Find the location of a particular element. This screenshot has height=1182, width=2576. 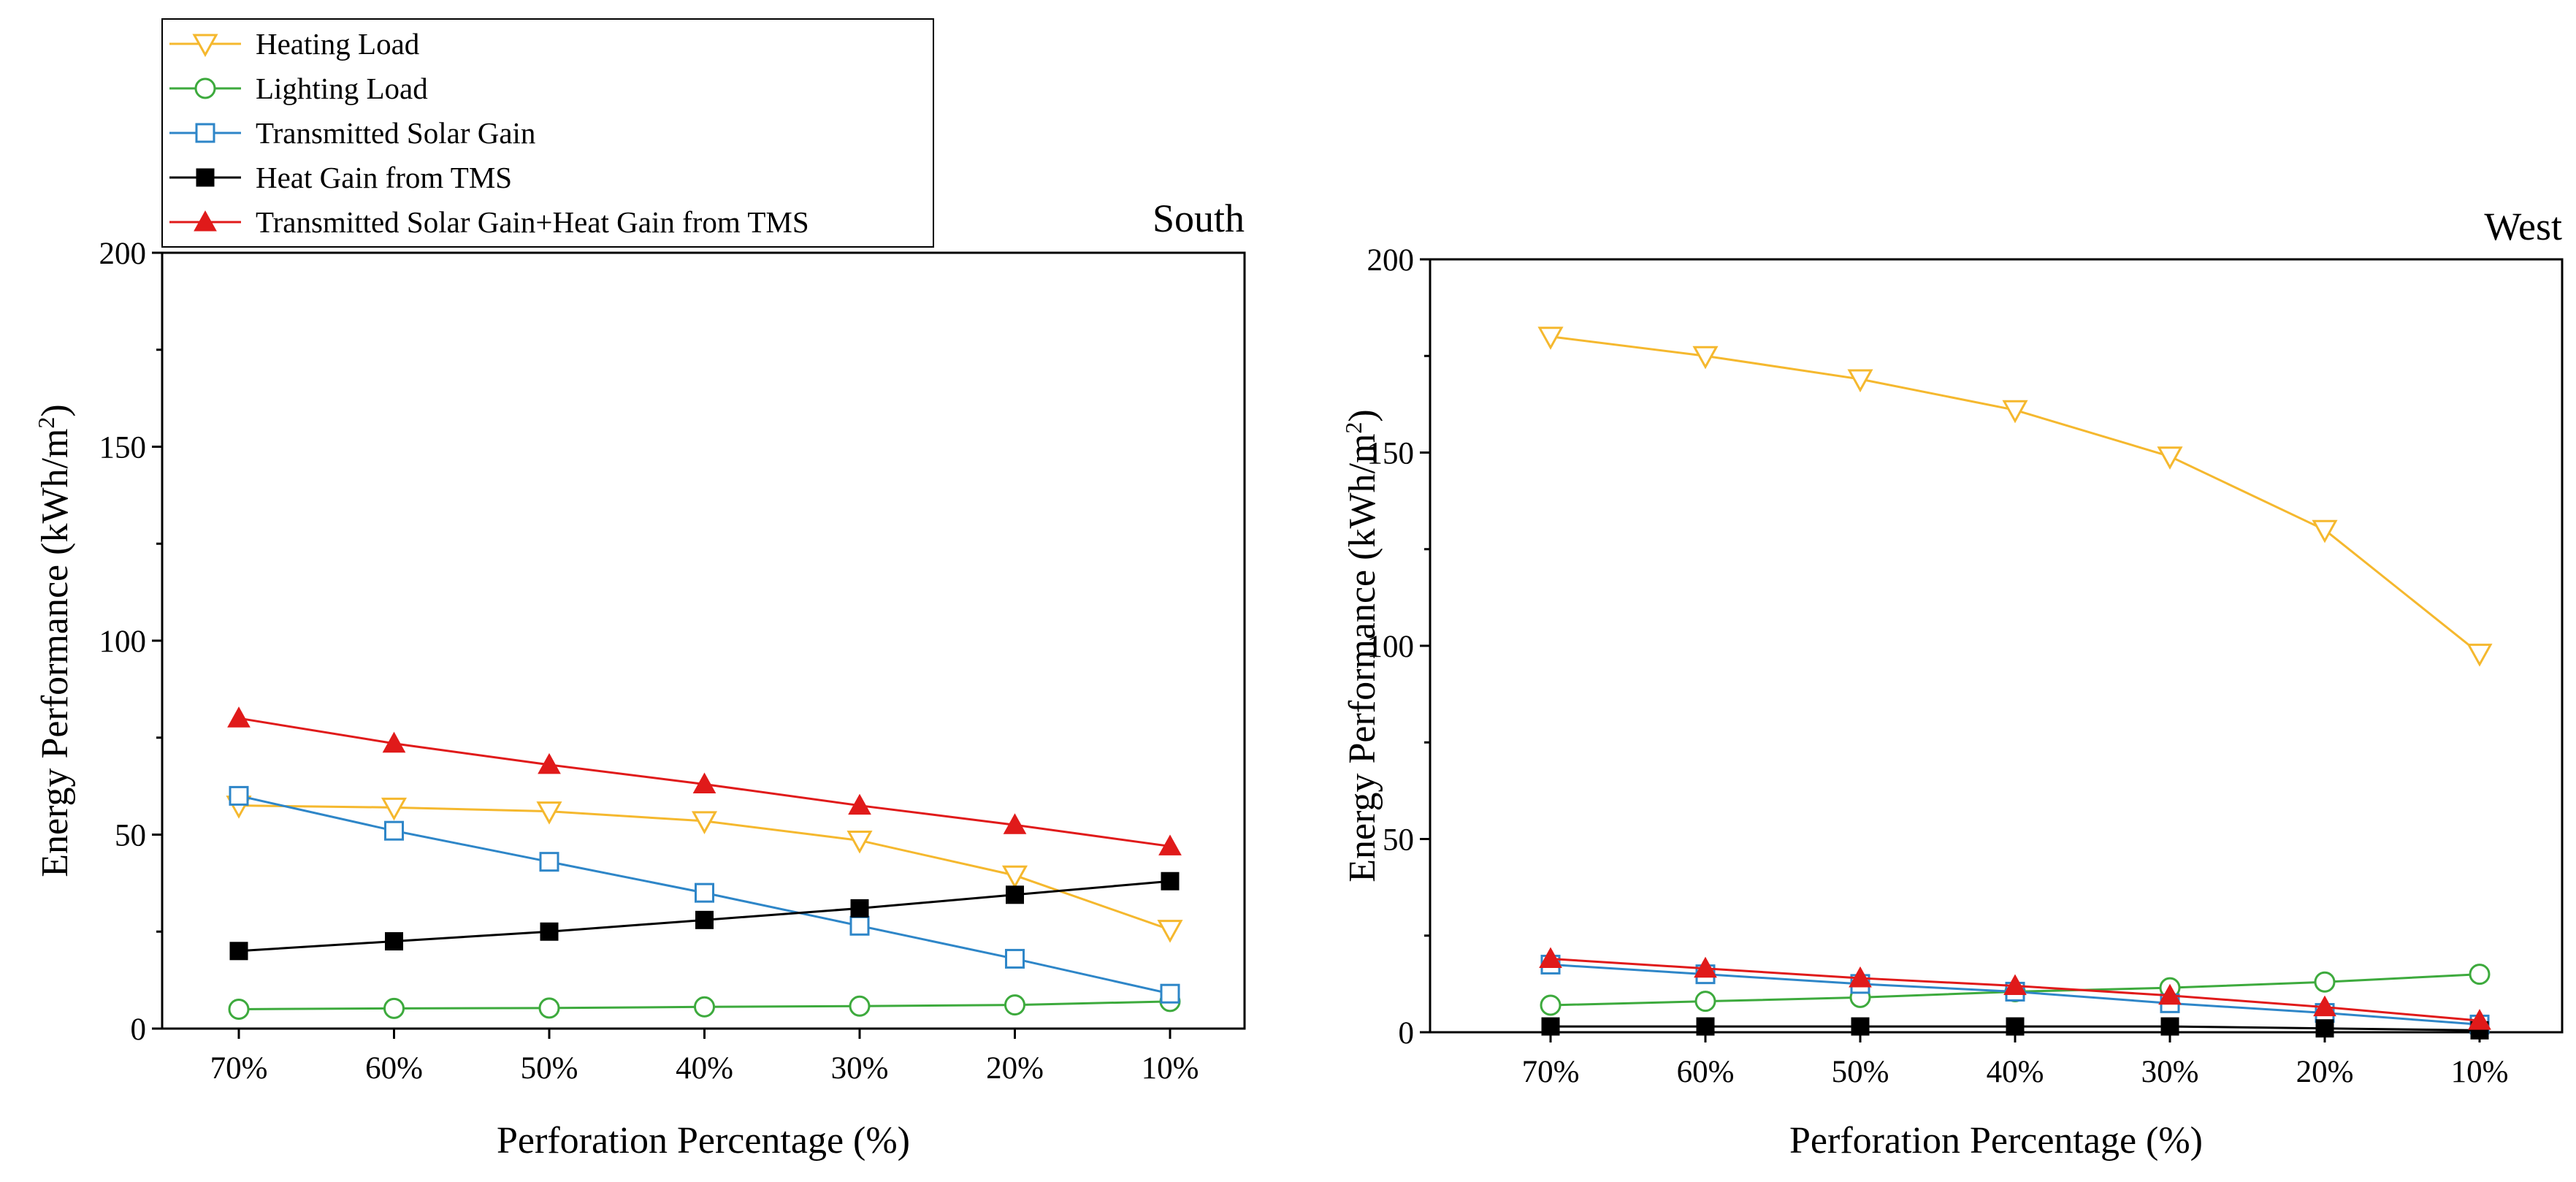

south-y-tick-label: 200 is located at coordinates (123, 254).